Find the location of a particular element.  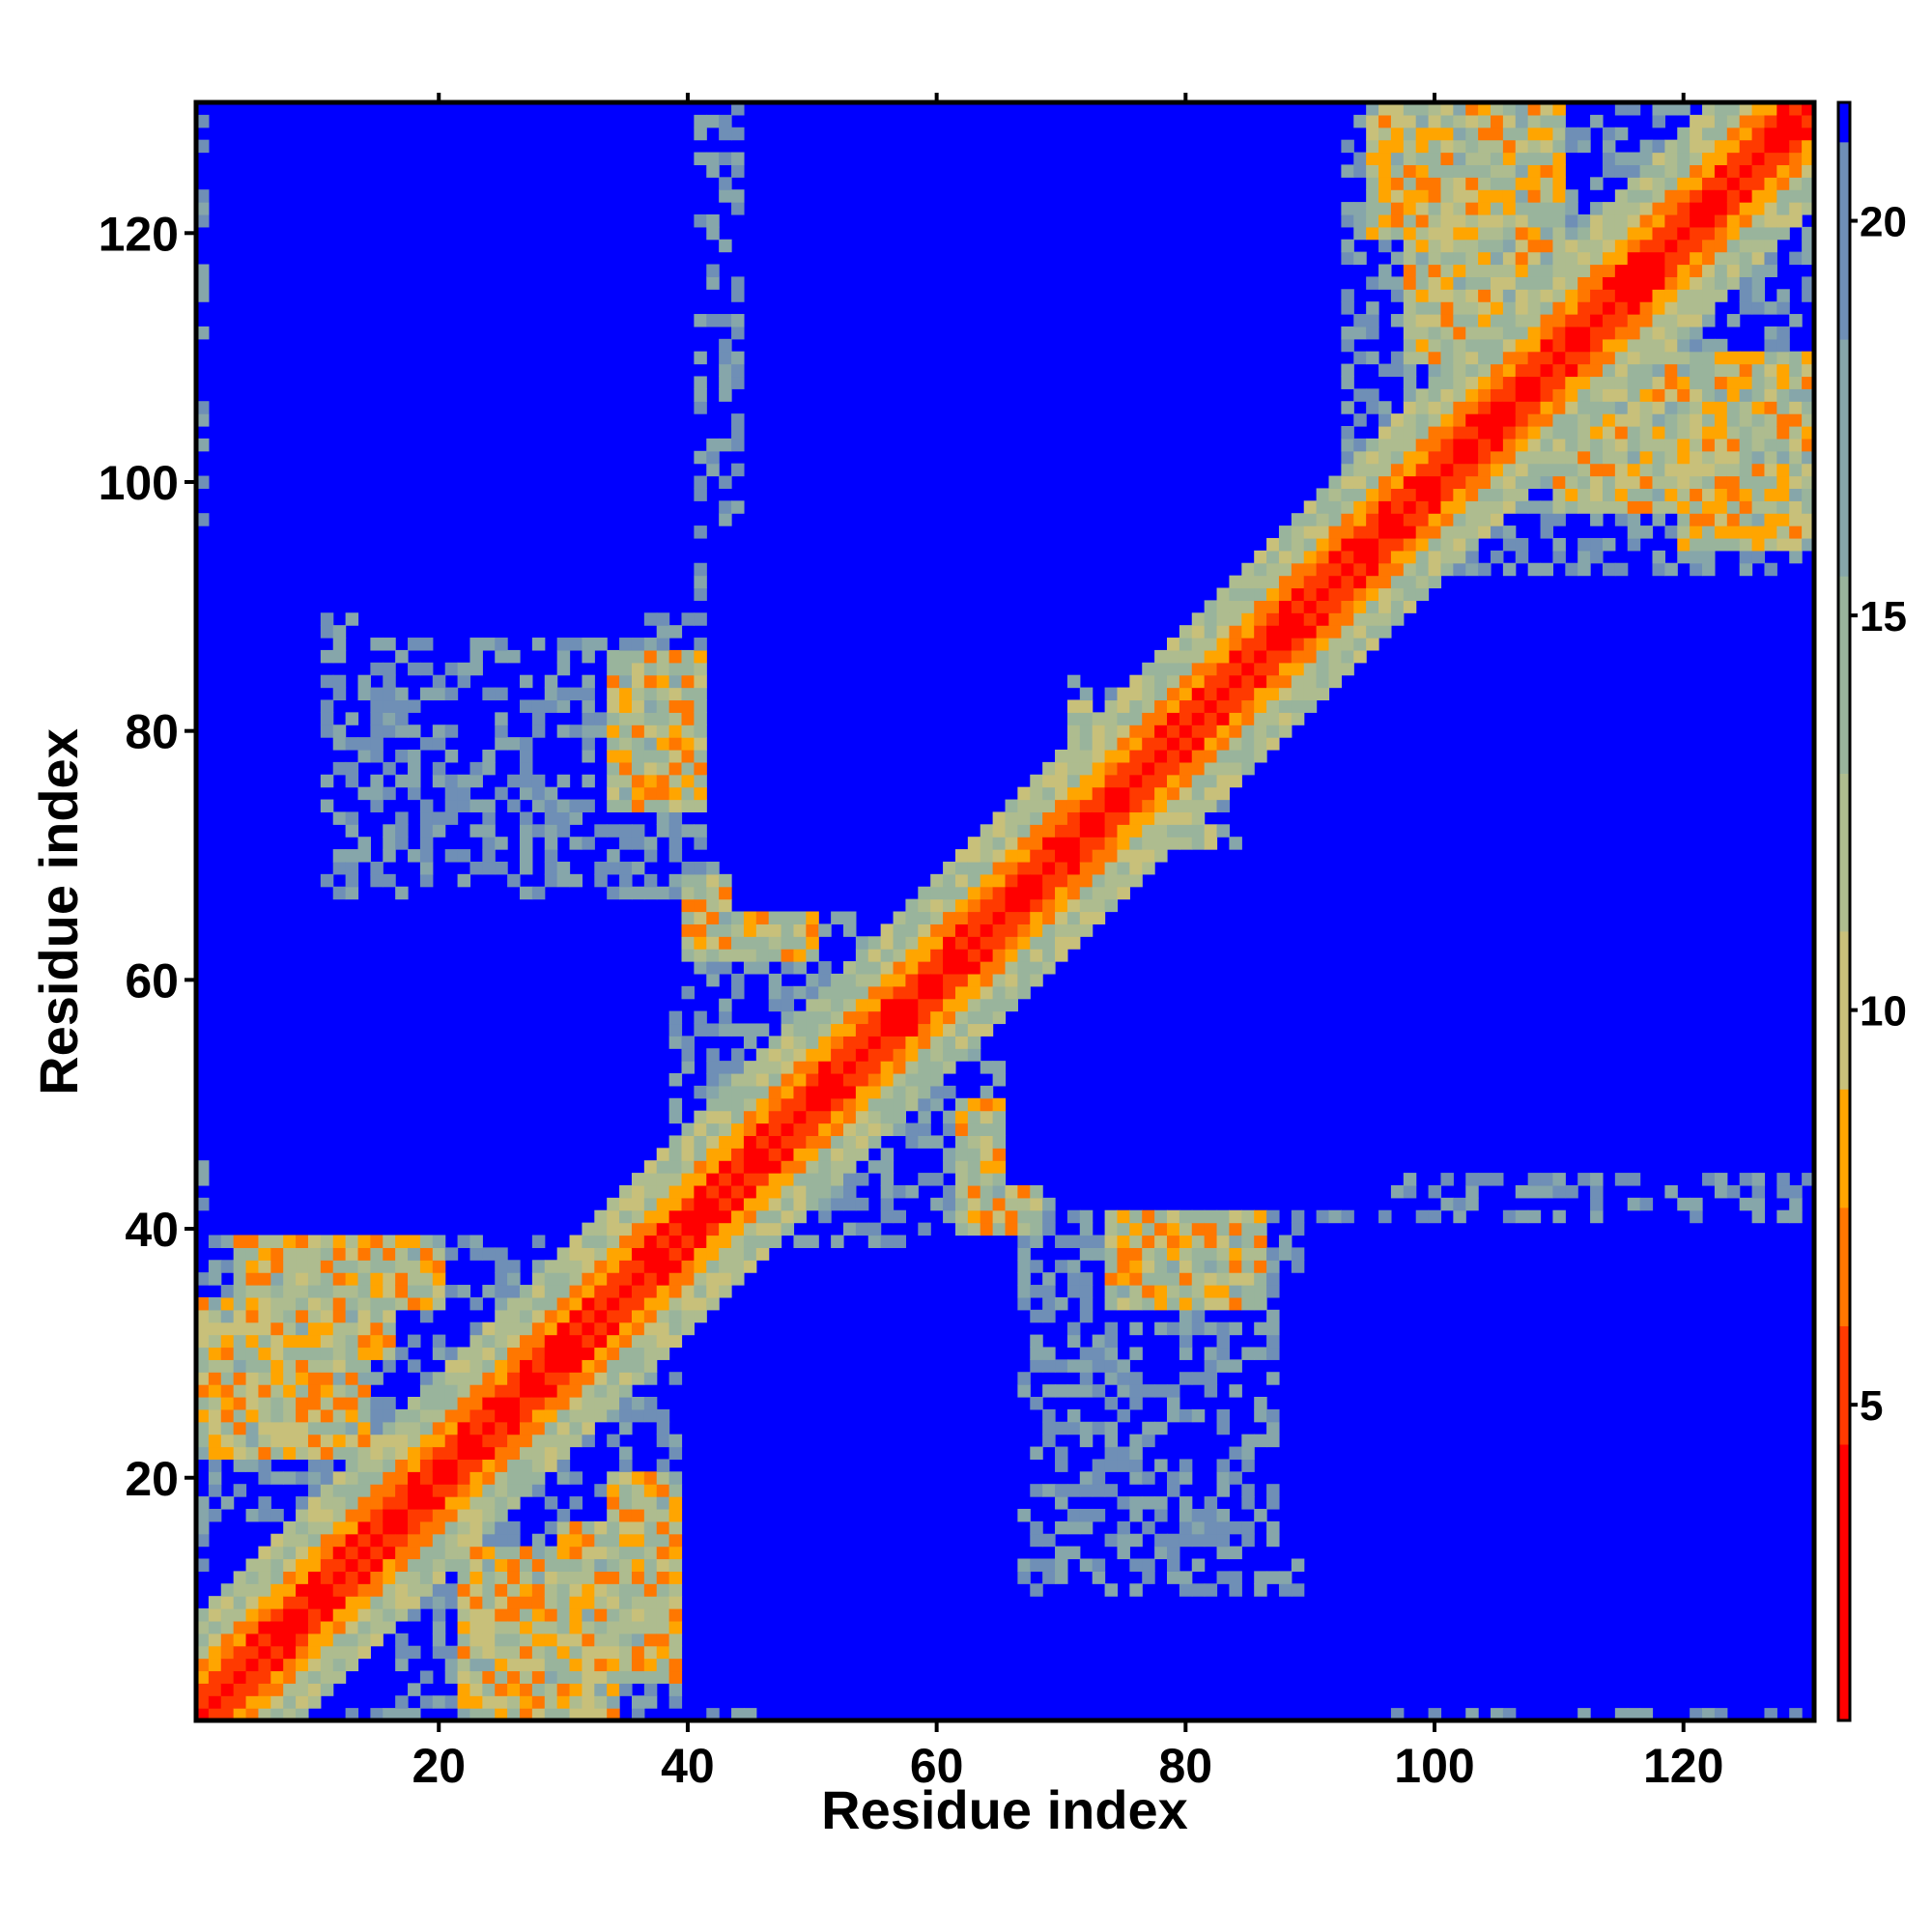

colorbar-segment is located at coordinates (1844, 122).